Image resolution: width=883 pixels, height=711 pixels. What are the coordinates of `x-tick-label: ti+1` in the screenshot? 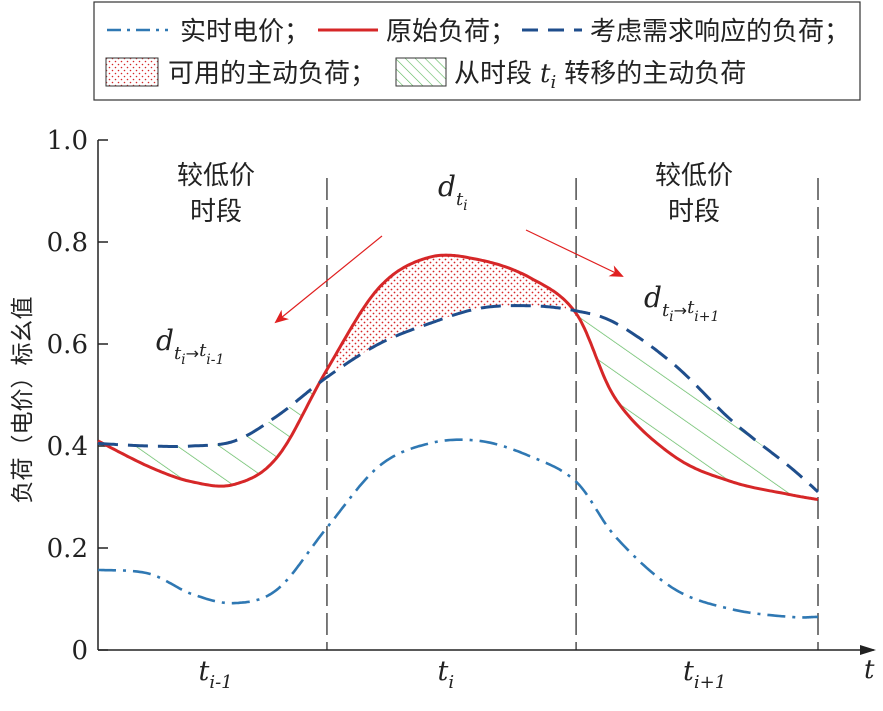 It's located at (704, 674).